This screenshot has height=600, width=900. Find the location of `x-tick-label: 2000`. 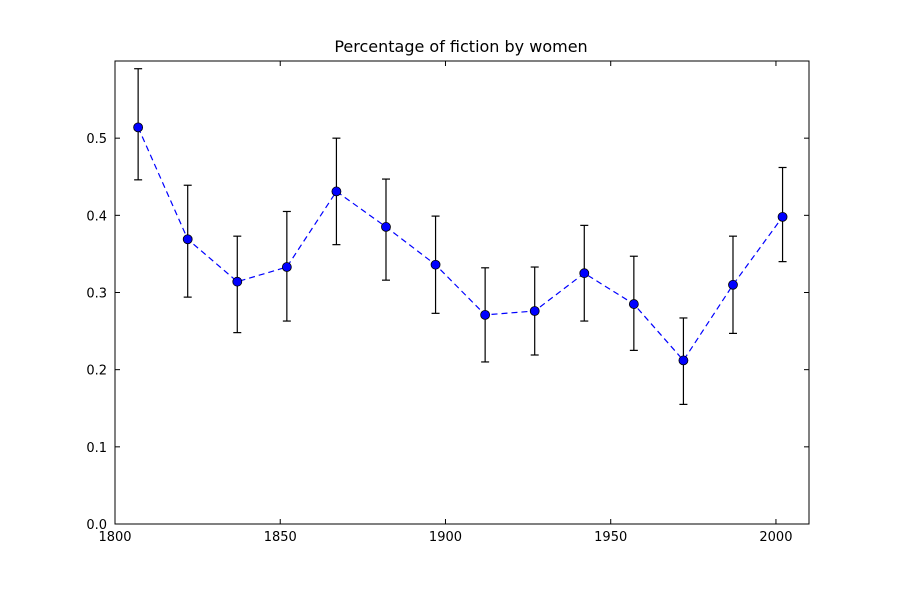

x-tick-label: 2000 is located at coordinates (775, 537).